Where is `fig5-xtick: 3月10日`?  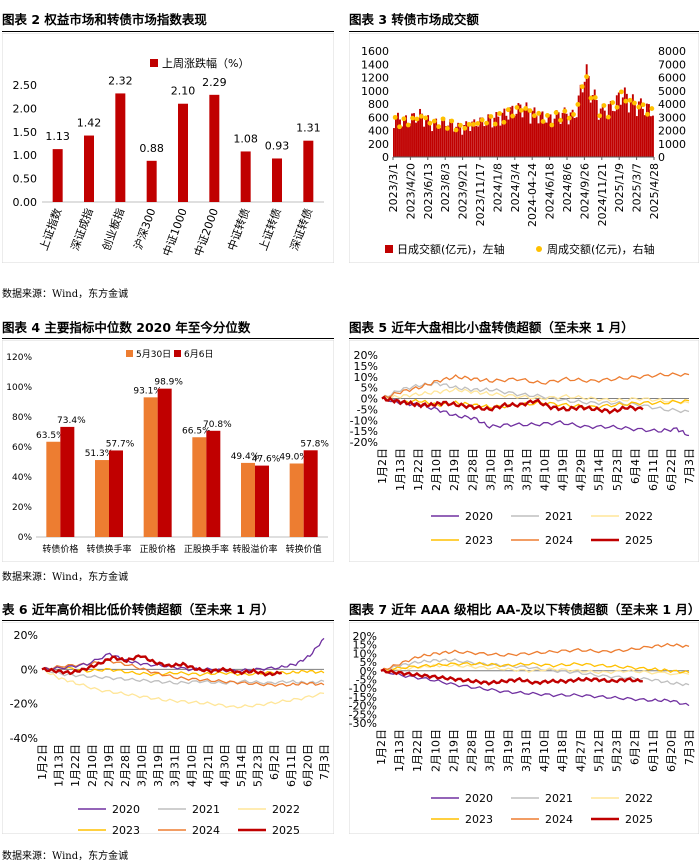 fig5-xtick: 3月10日 is located at coordinates (490, 469).